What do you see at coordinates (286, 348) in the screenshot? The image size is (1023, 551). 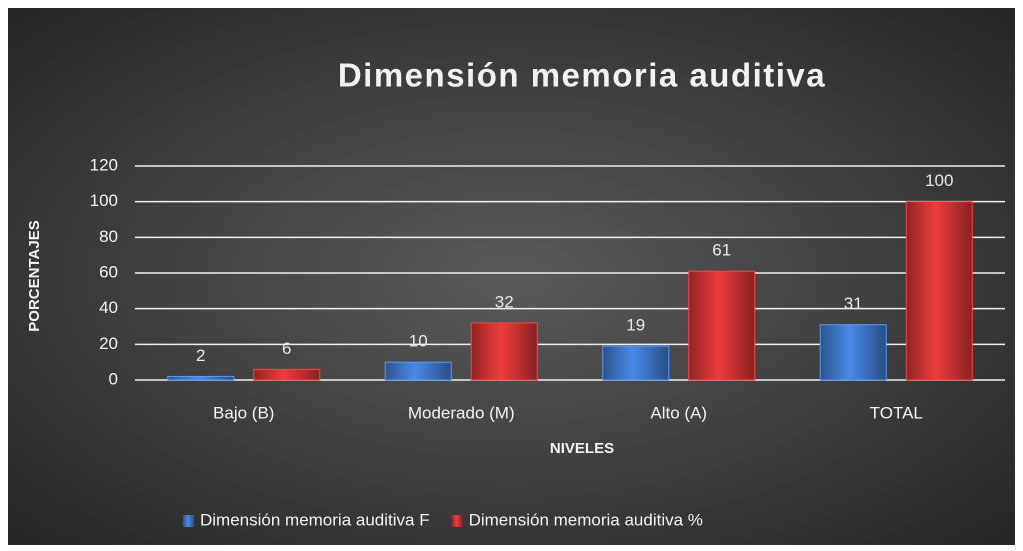 I see `data-label: 6` at bounding box center [286, 348].